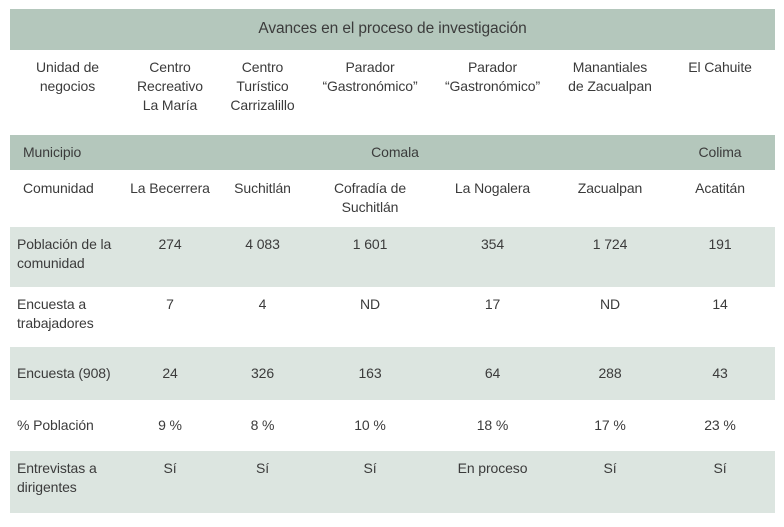 The image size is (784, 527). What do you see at coordinates (720, 188) in the screenshot?
I see `comunidad-acatitan: Acatitán` at bounding box center [720, 188].